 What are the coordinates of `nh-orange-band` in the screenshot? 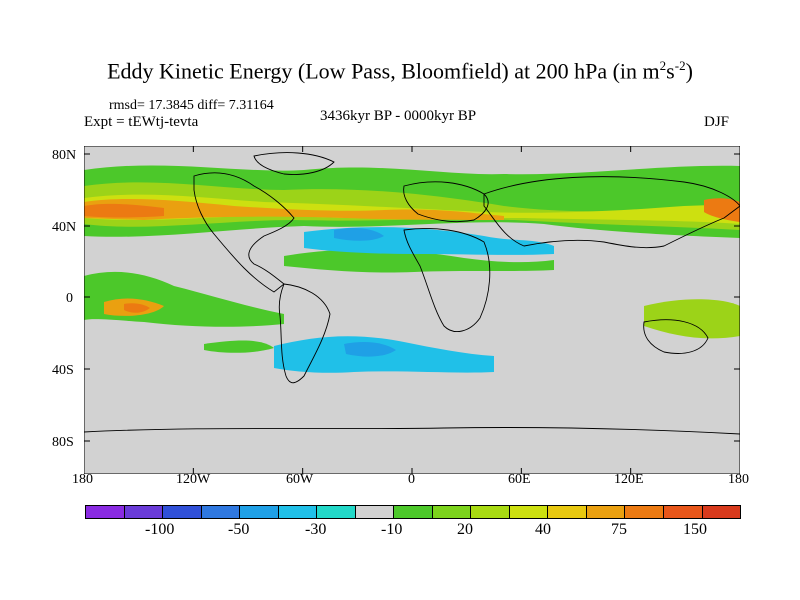 It's located at (294, 209).